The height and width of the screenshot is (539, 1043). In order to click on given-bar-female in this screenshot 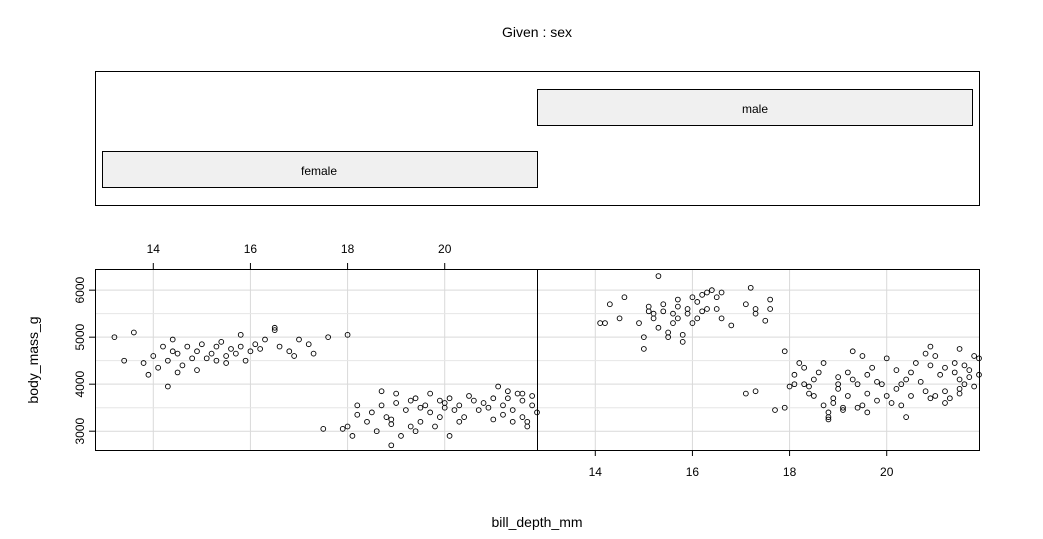, I will do `click(320, 169)`.